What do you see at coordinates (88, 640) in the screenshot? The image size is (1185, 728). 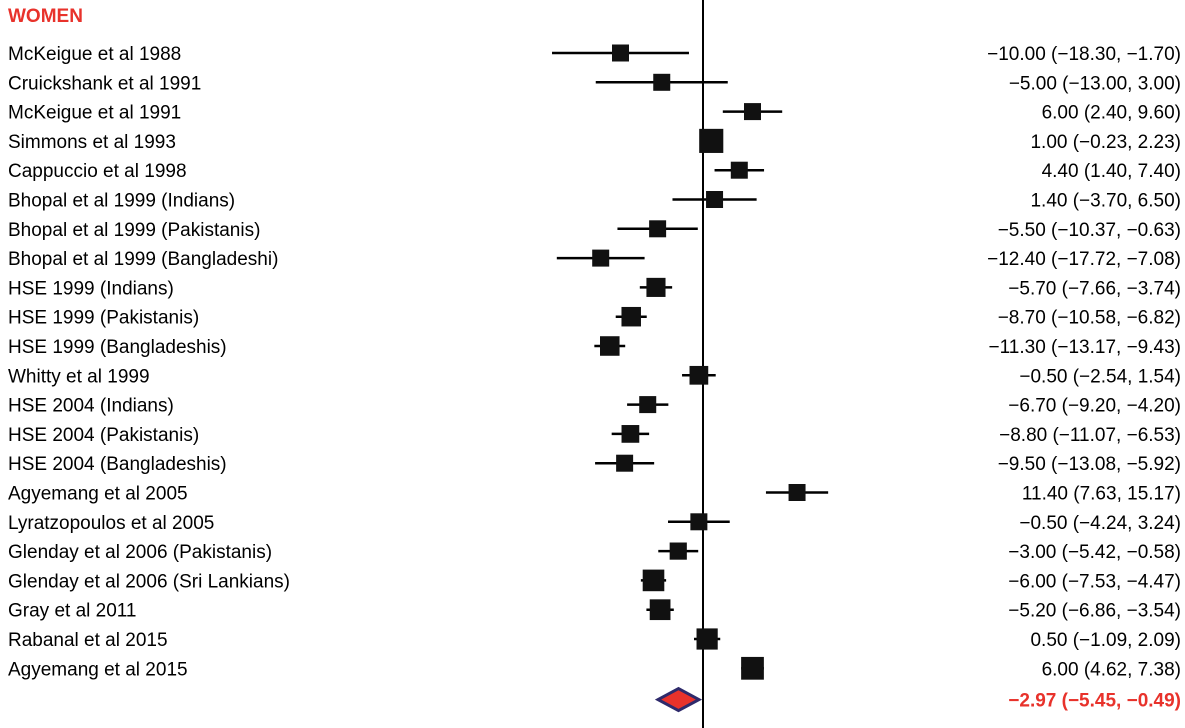 I see `study-label: Rabanal et al 2015` at bounding box center [88, 640].